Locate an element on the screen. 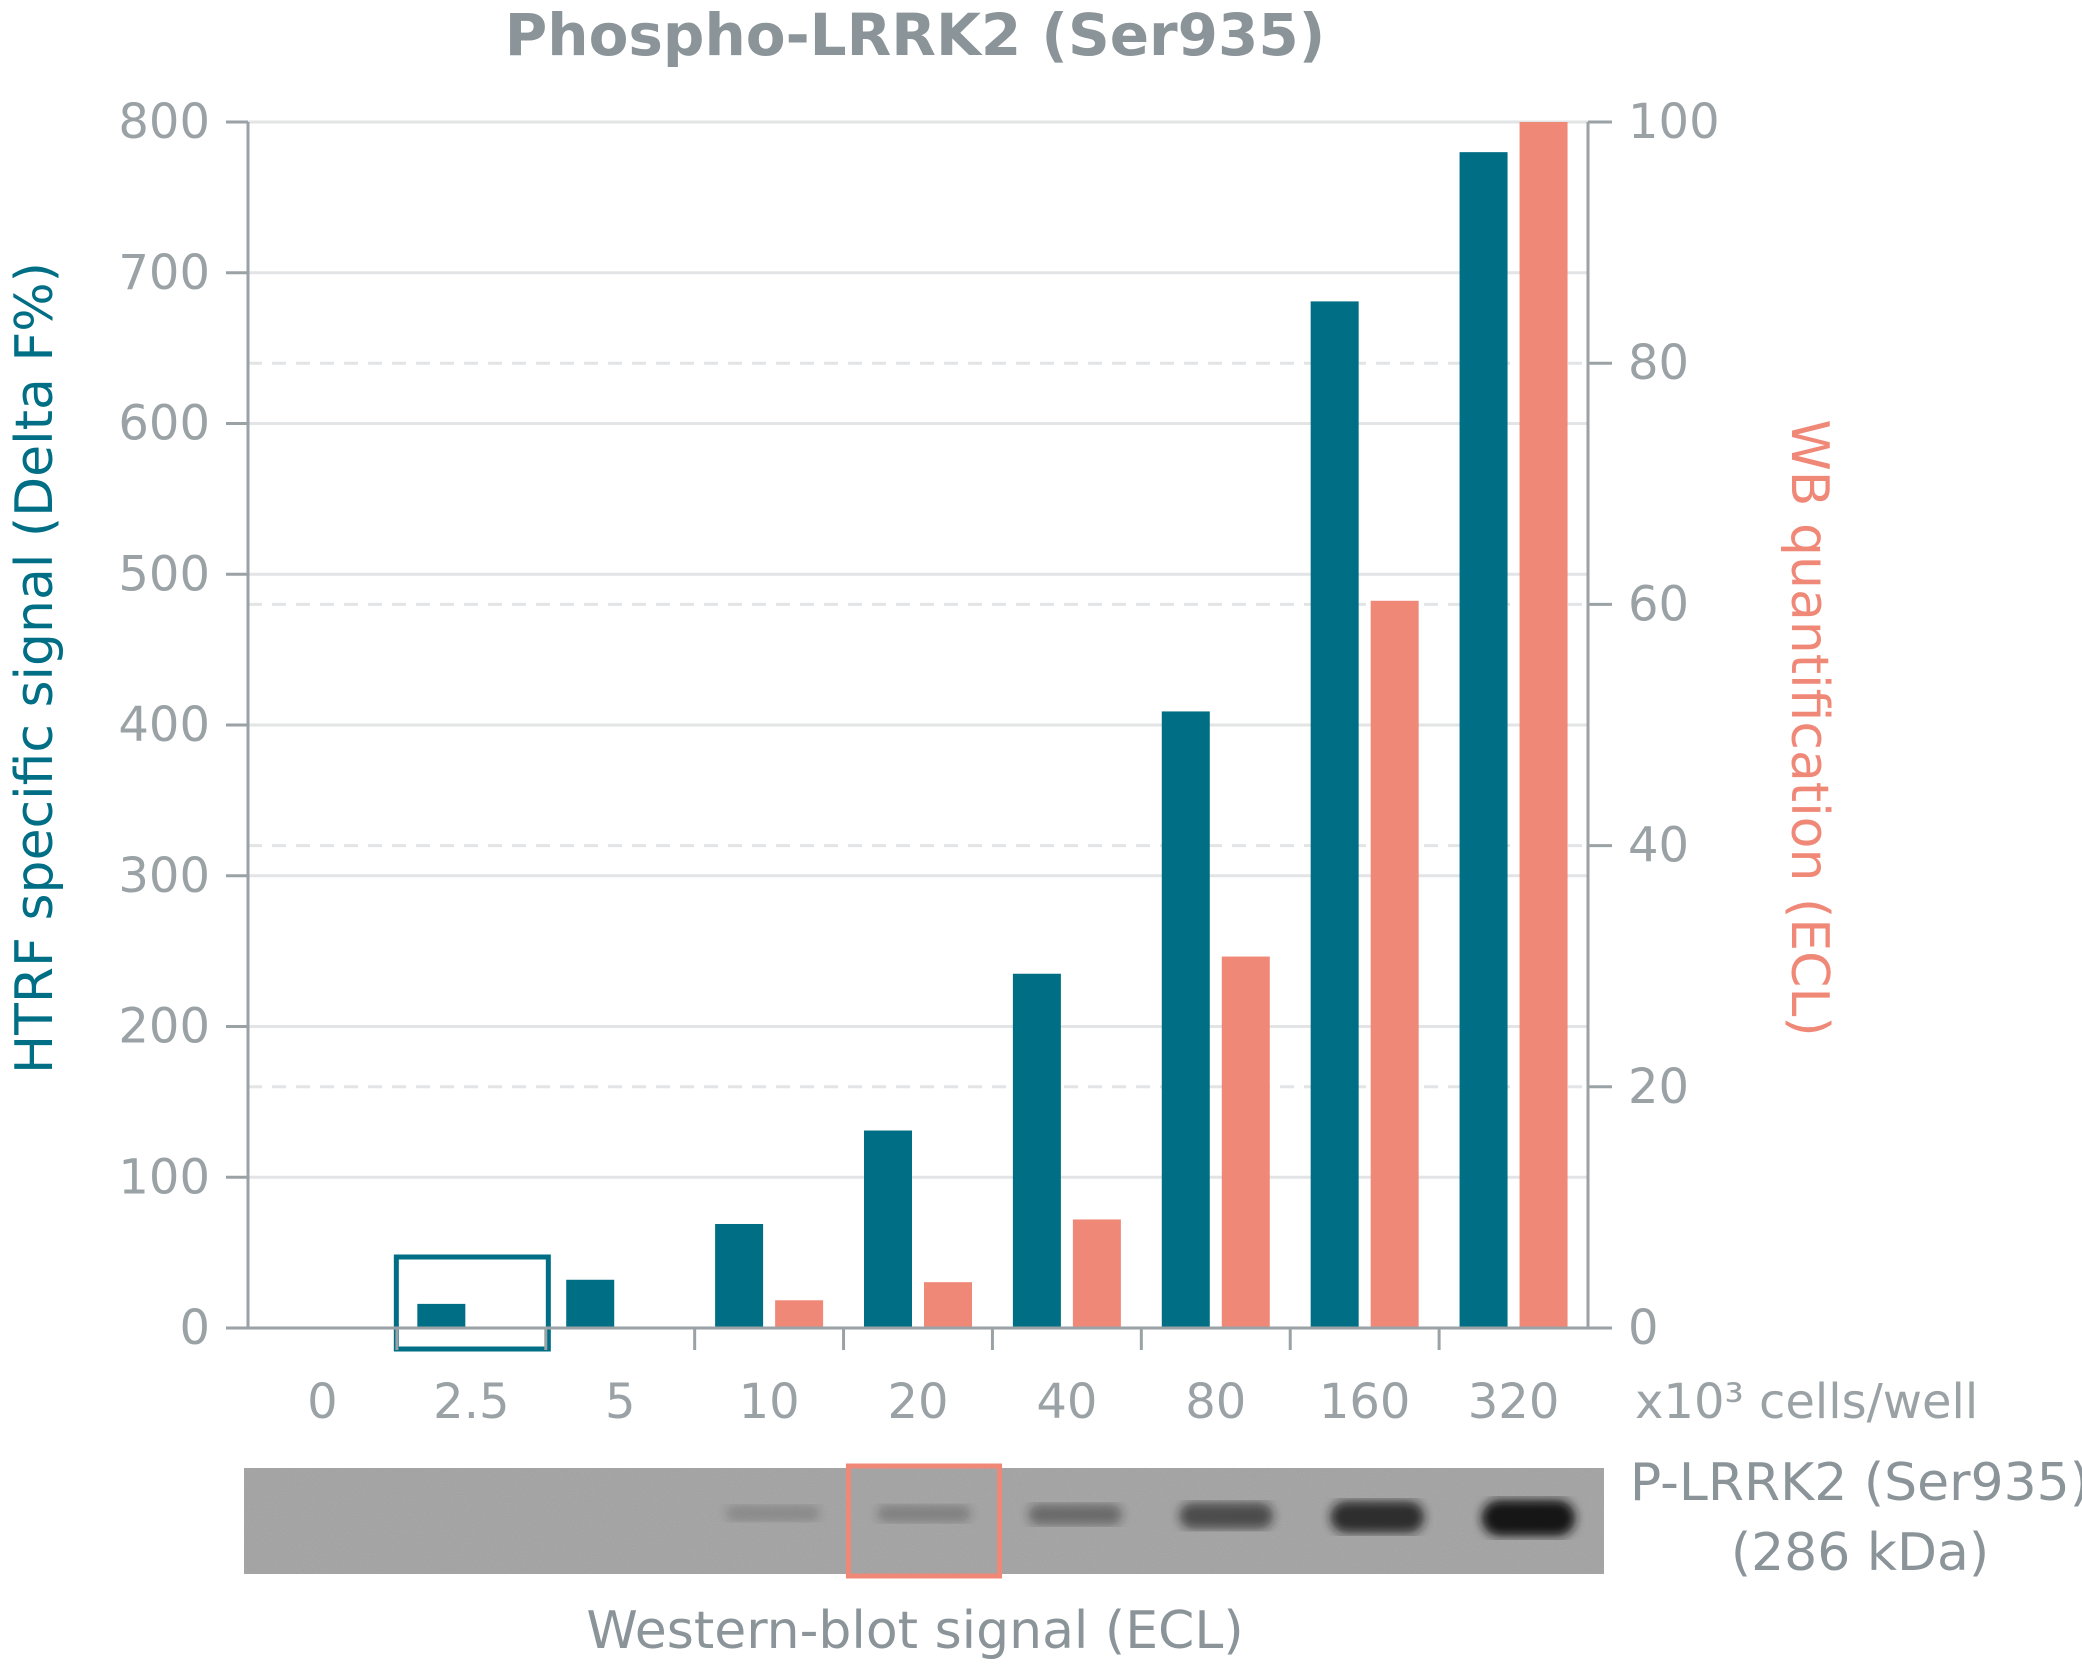  highlight-box-blot is located at coordinates (924, 1521).